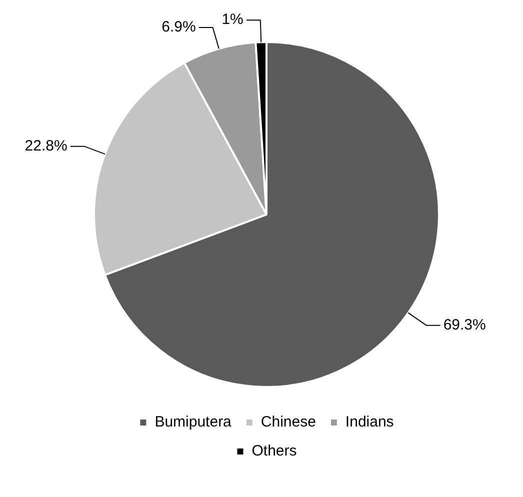  Describe the element at coordinates (369, 422) in the screenshot. I see `legend-label: Indians` at that location.